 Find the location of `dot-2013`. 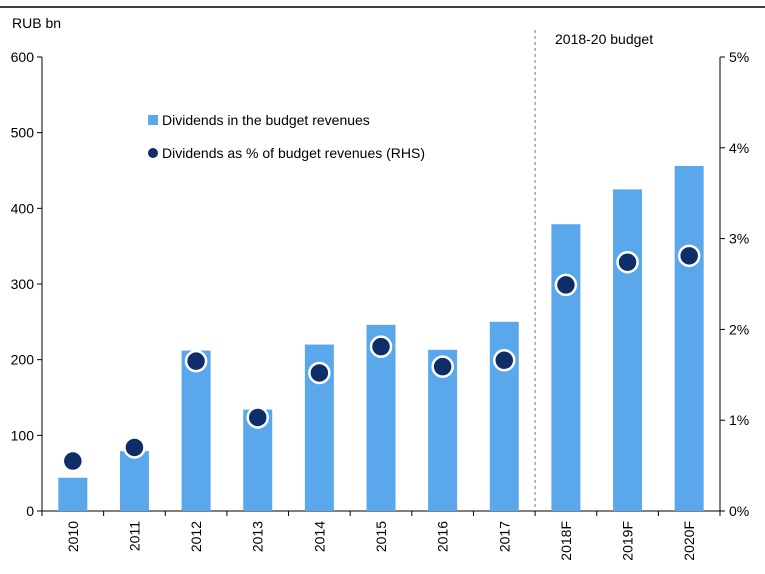

dot-2013 is located at coordinates (257, 417).